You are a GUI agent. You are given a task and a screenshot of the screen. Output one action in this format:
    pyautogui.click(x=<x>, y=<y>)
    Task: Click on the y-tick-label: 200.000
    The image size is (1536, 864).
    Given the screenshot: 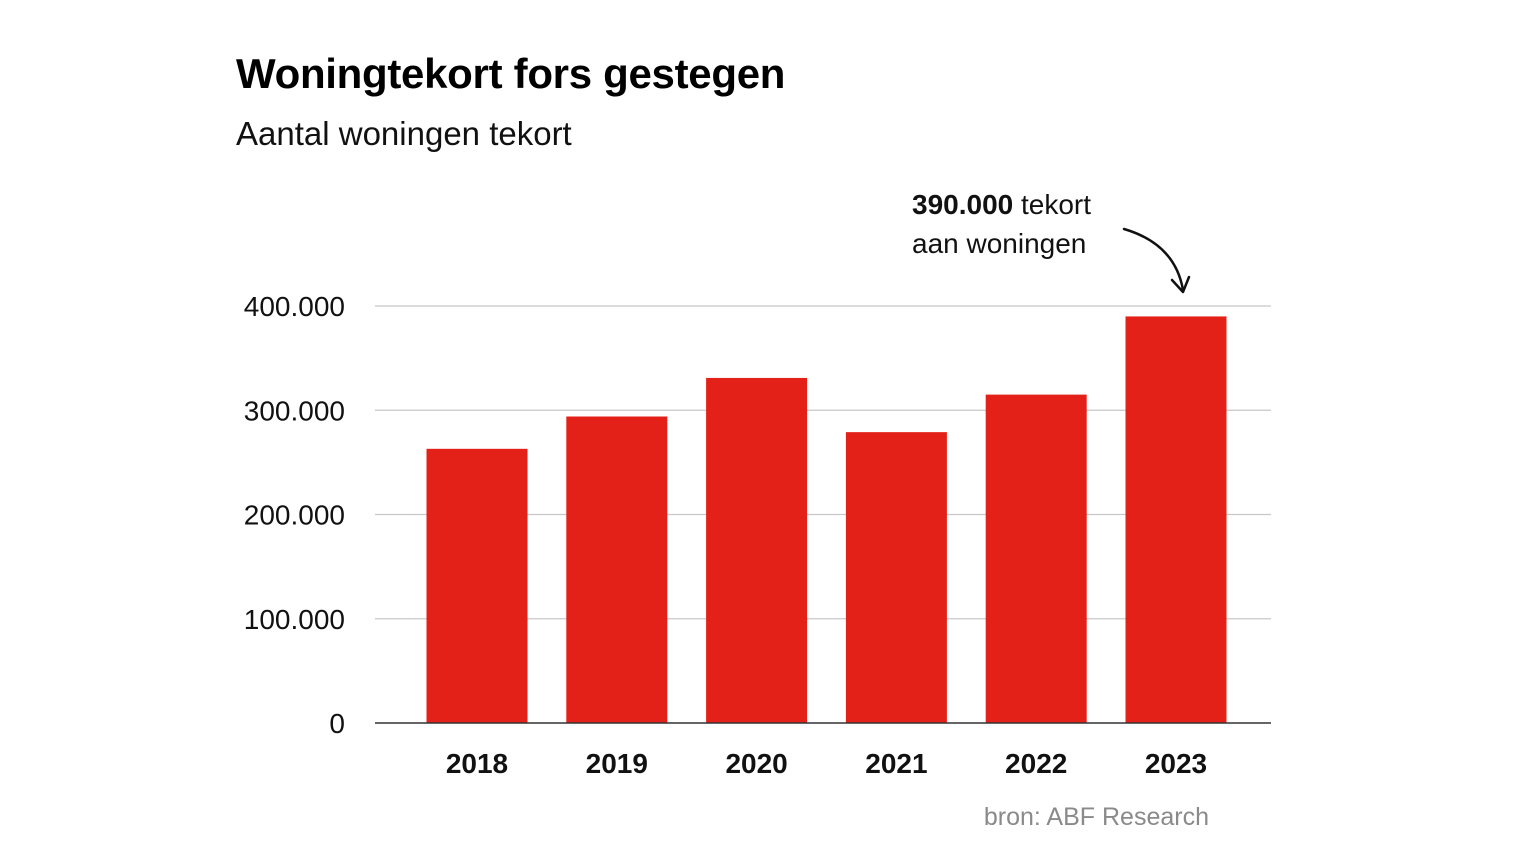 What is the action you would take?
    pyautogui.click(x=294, y=515)
    